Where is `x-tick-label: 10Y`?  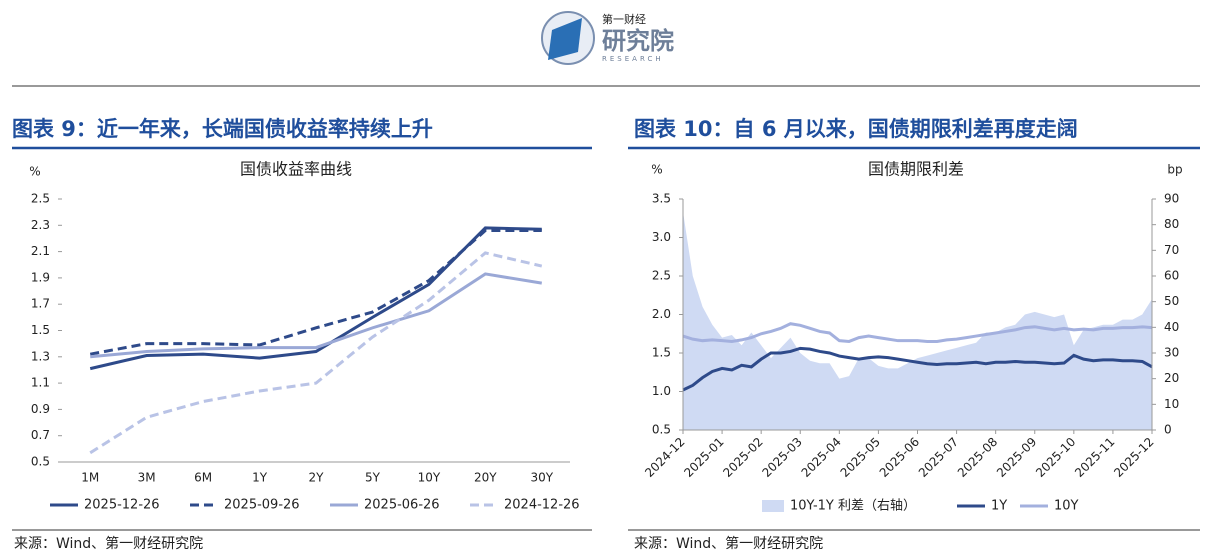
x-tick-label: 10Y is located at coordinates (429, 478).